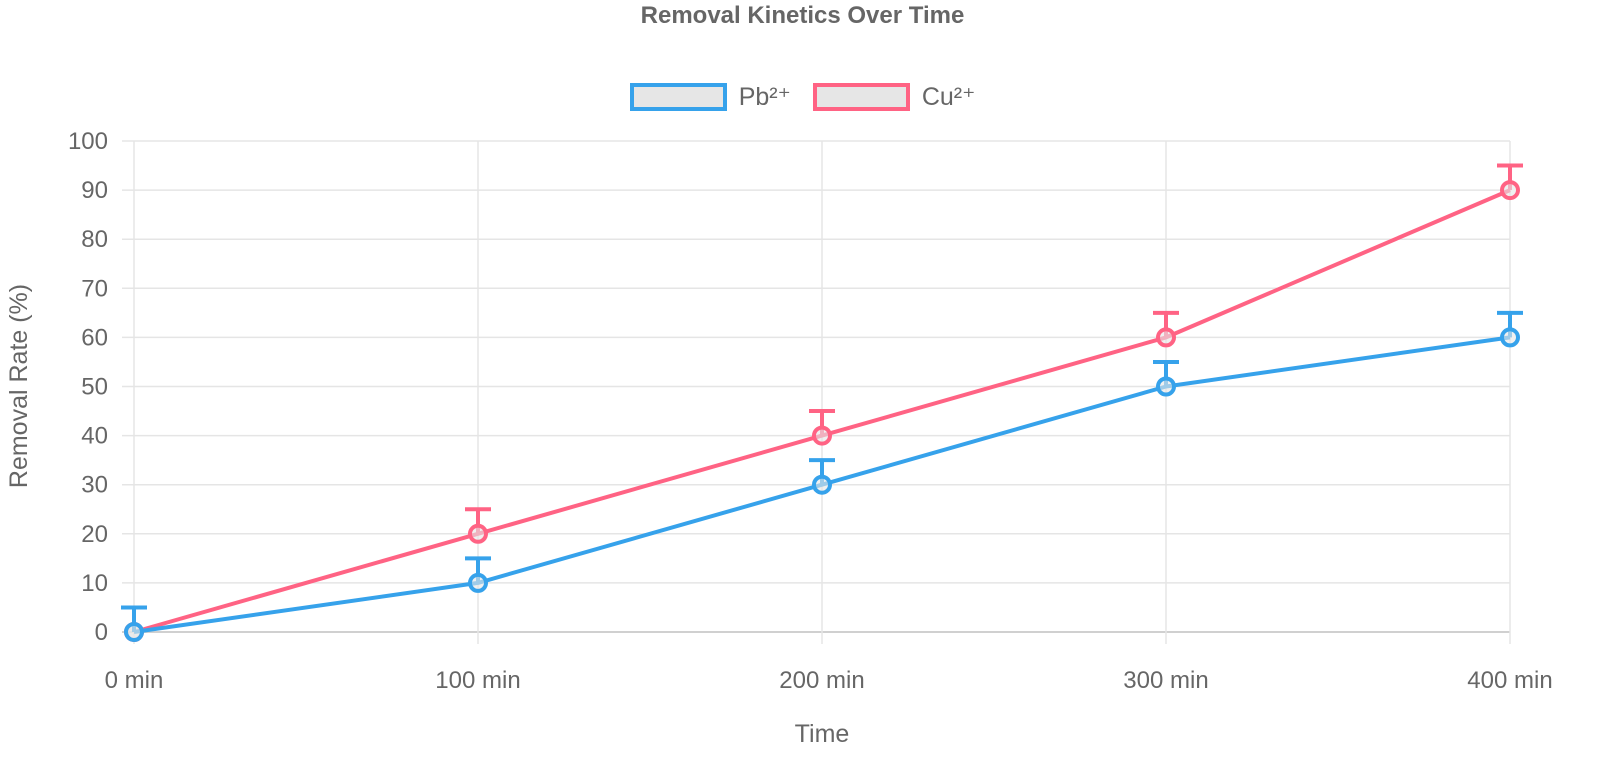  Describe the element at coordinates (1509, 680) in the screenshot. I see `x-tick-label: 400 min` at that location.